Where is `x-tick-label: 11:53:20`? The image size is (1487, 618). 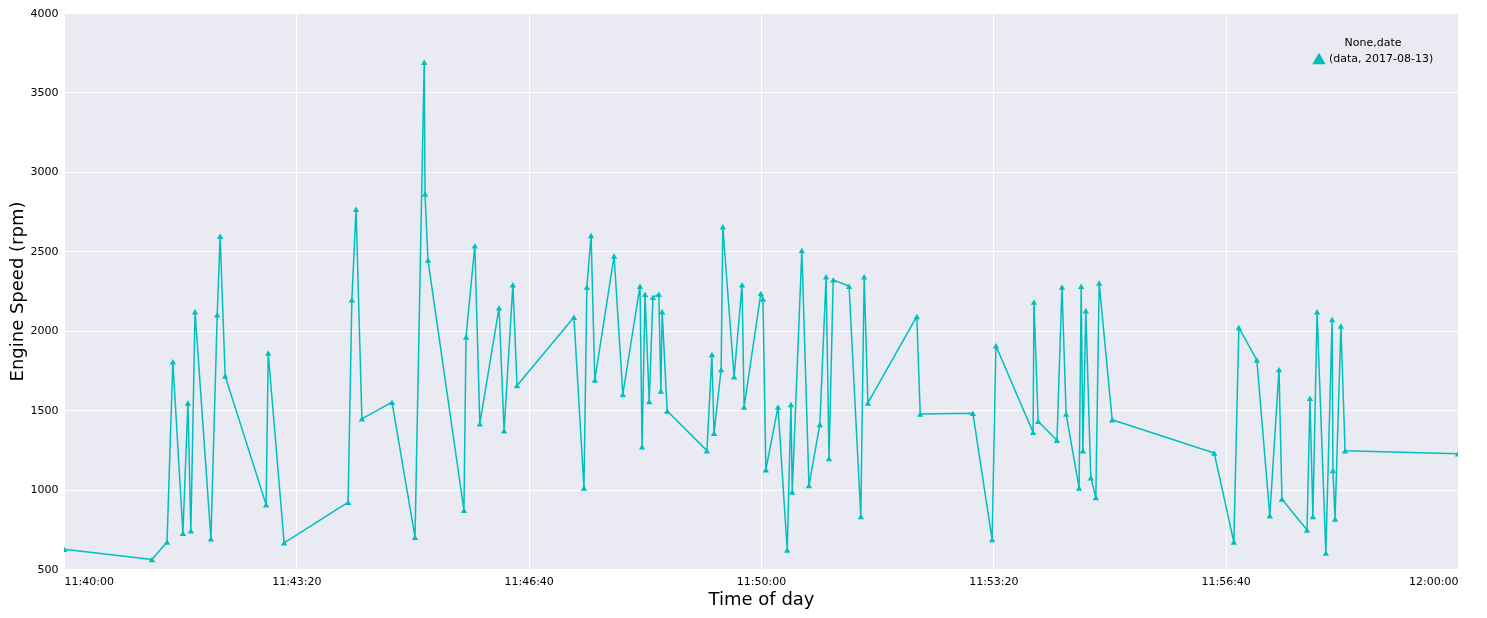
x-tick-label: 11:53:20 is located at coordinates (994, 581).